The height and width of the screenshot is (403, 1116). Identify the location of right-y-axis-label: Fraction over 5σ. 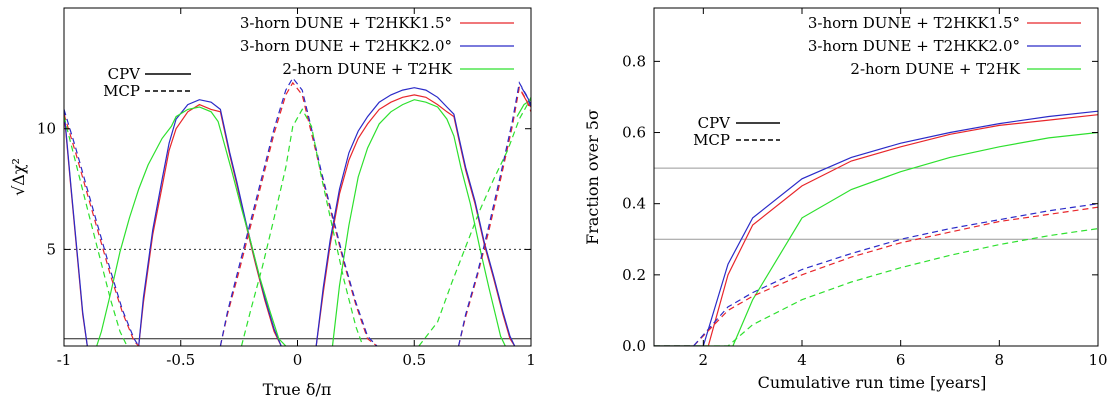
(592, 177).